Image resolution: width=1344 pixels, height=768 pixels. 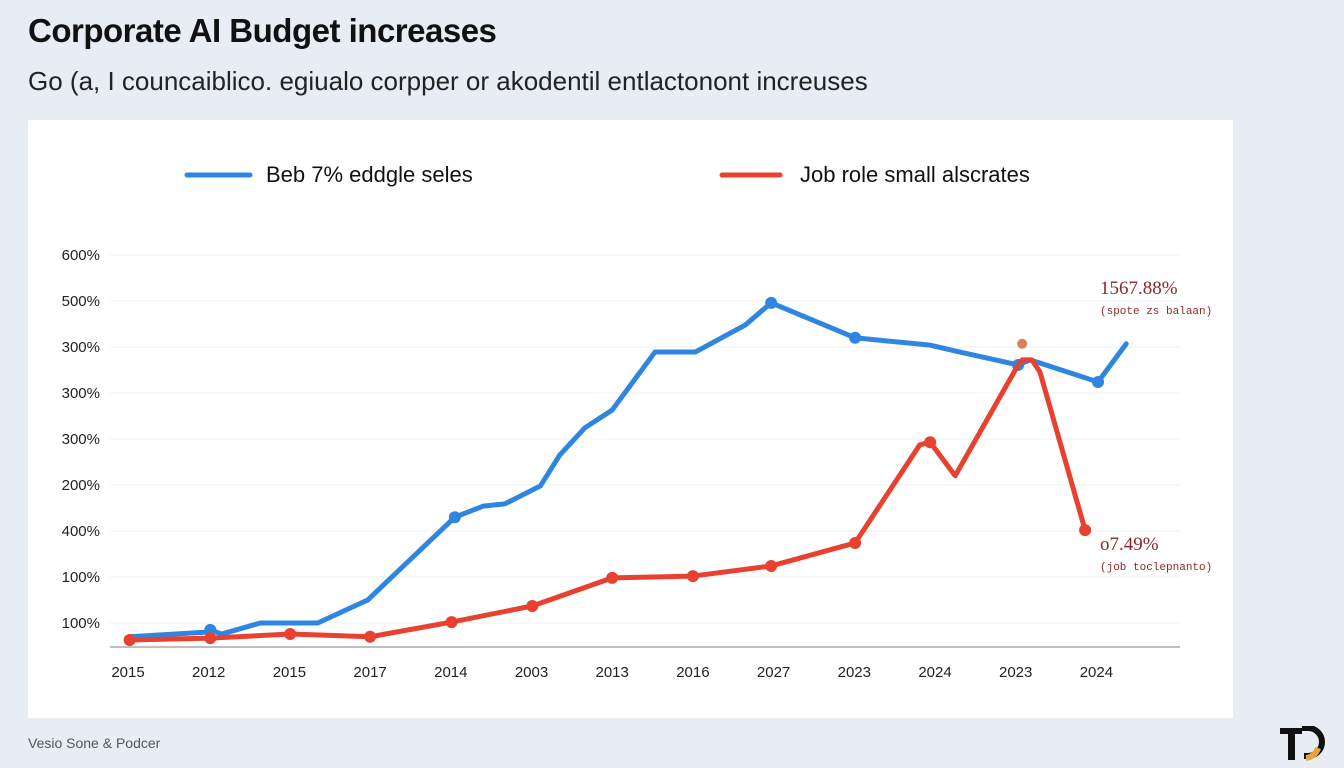 I want to click on x-tick-label: 2017, so click(x=369, y=672).